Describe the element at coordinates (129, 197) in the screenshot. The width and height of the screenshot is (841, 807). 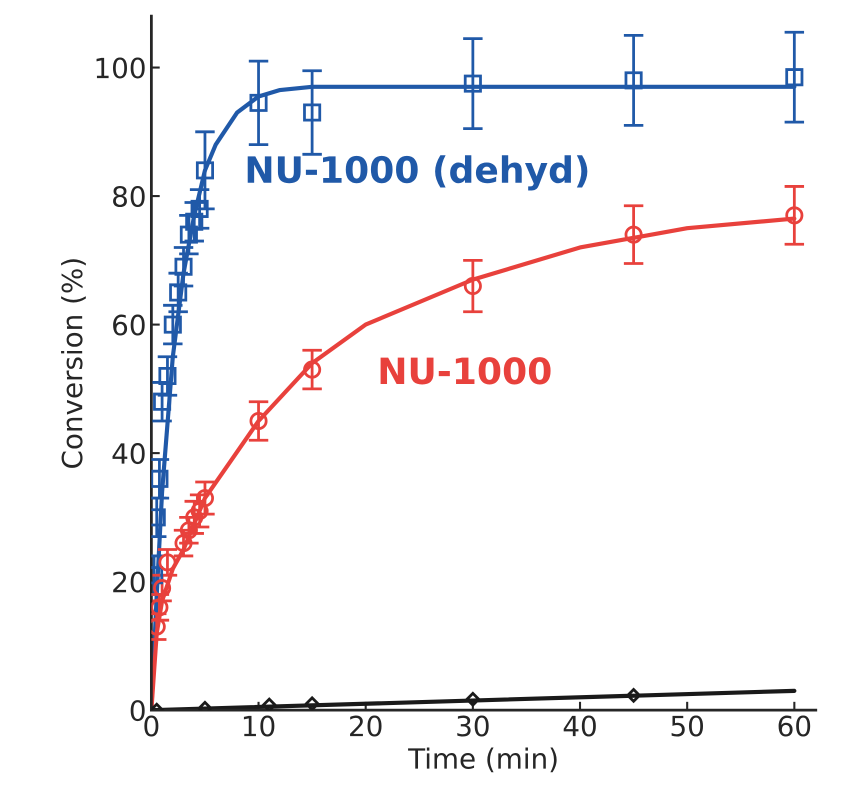
I see `y-tick-label: 80` at that location.